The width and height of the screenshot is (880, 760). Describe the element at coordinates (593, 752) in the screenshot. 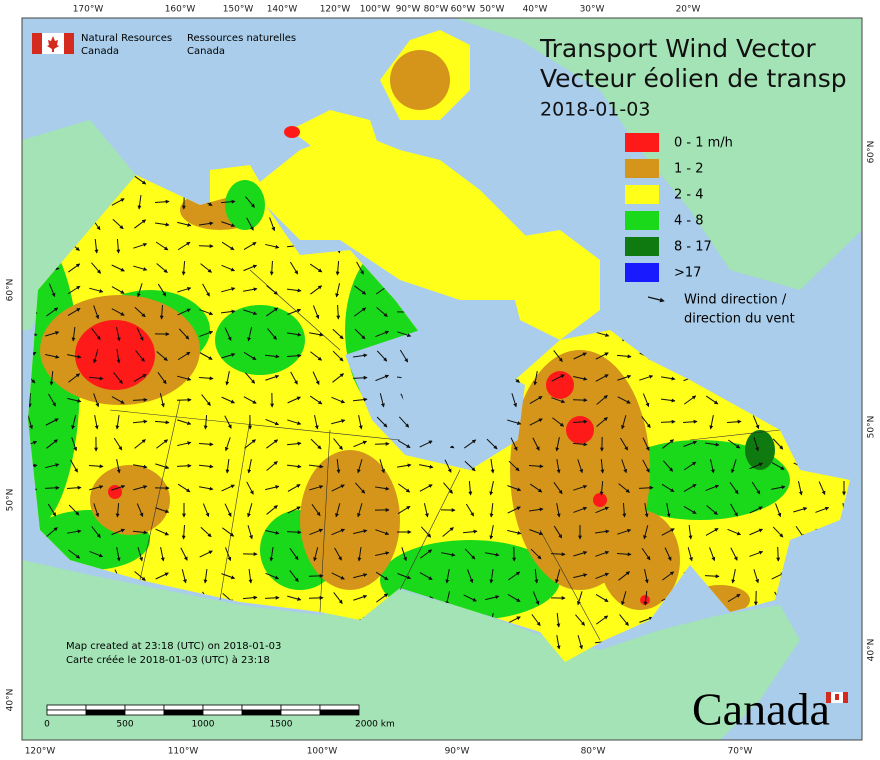

I see `graticule-label: 80°W` at that location.